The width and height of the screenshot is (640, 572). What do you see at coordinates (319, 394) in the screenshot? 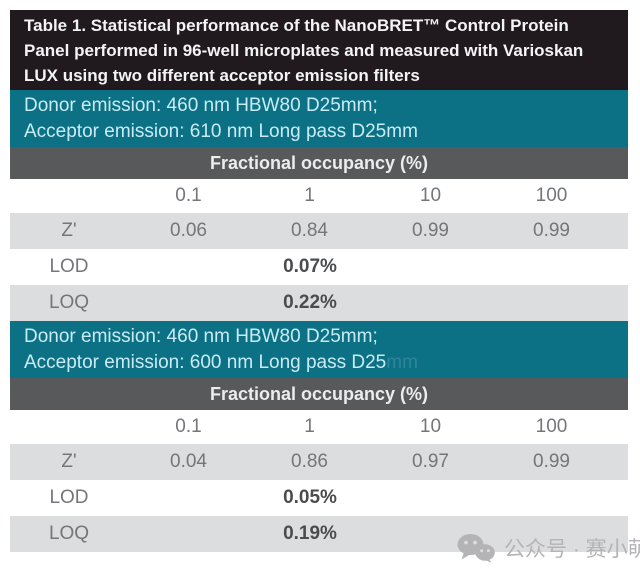
I see `fractional-occupancy-header-2: Fractional occupancy (%)` at bounding box center [319, 394].